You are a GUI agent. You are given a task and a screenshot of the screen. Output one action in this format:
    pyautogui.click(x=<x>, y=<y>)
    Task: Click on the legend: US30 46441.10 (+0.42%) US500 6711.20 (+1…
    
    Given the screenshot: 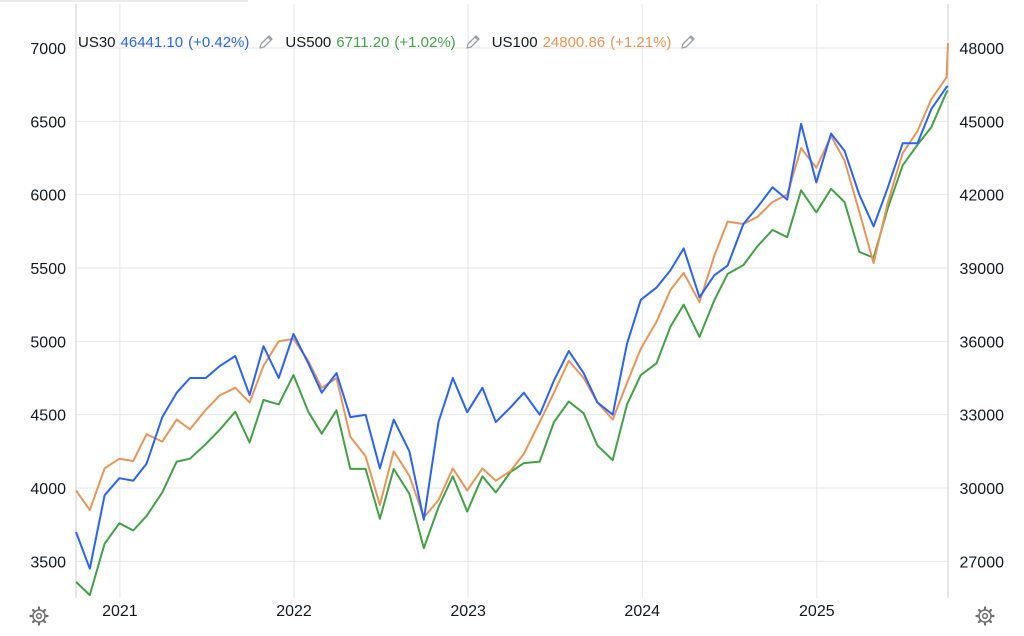 What is the action you would take?
    pyautogui.click(x=392, y=42)
    